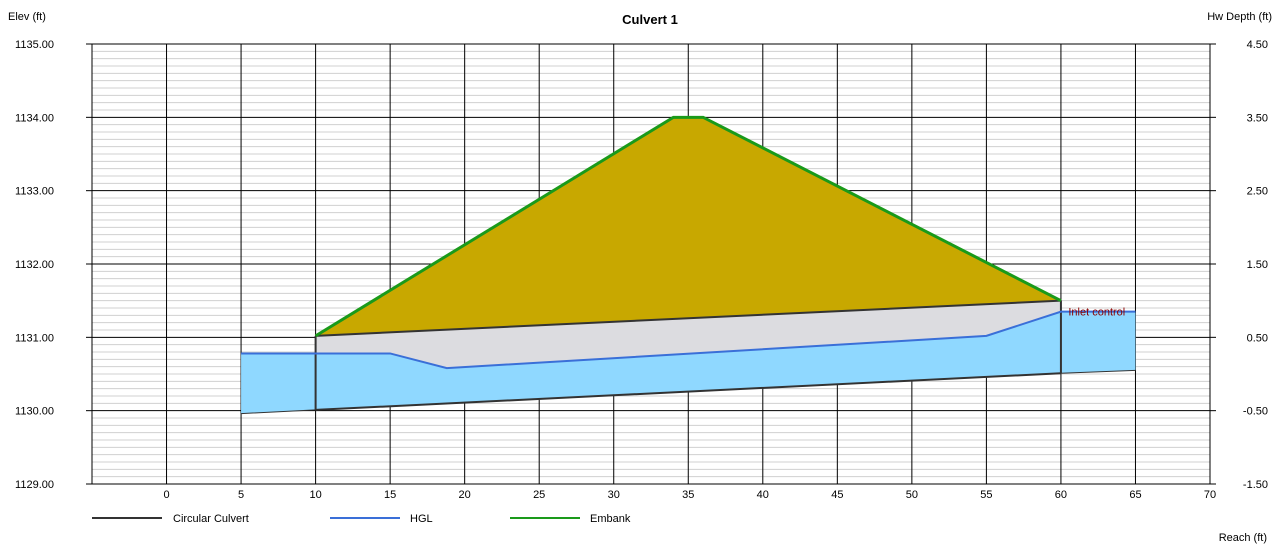  Describe the element at coordinates (241, 495) in the screenshot. I see `x-tick-label: 5` at that location.